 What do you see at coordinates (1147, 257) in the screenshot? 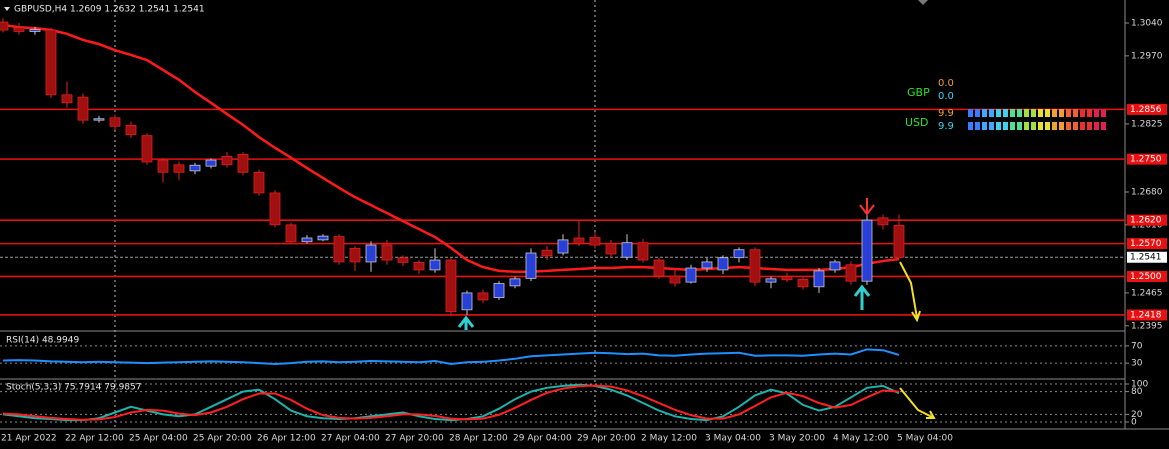
I see `last-price-tag` at bounding box center [1147, 257].